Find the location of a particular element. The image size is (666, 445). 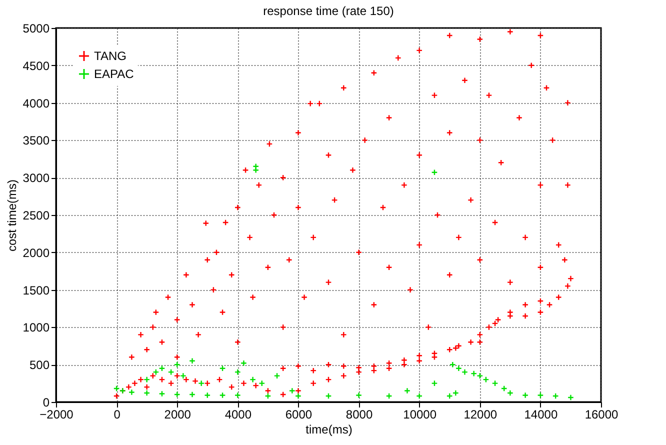

x-tick-label: −2000 is located at coordinates (57, 415).